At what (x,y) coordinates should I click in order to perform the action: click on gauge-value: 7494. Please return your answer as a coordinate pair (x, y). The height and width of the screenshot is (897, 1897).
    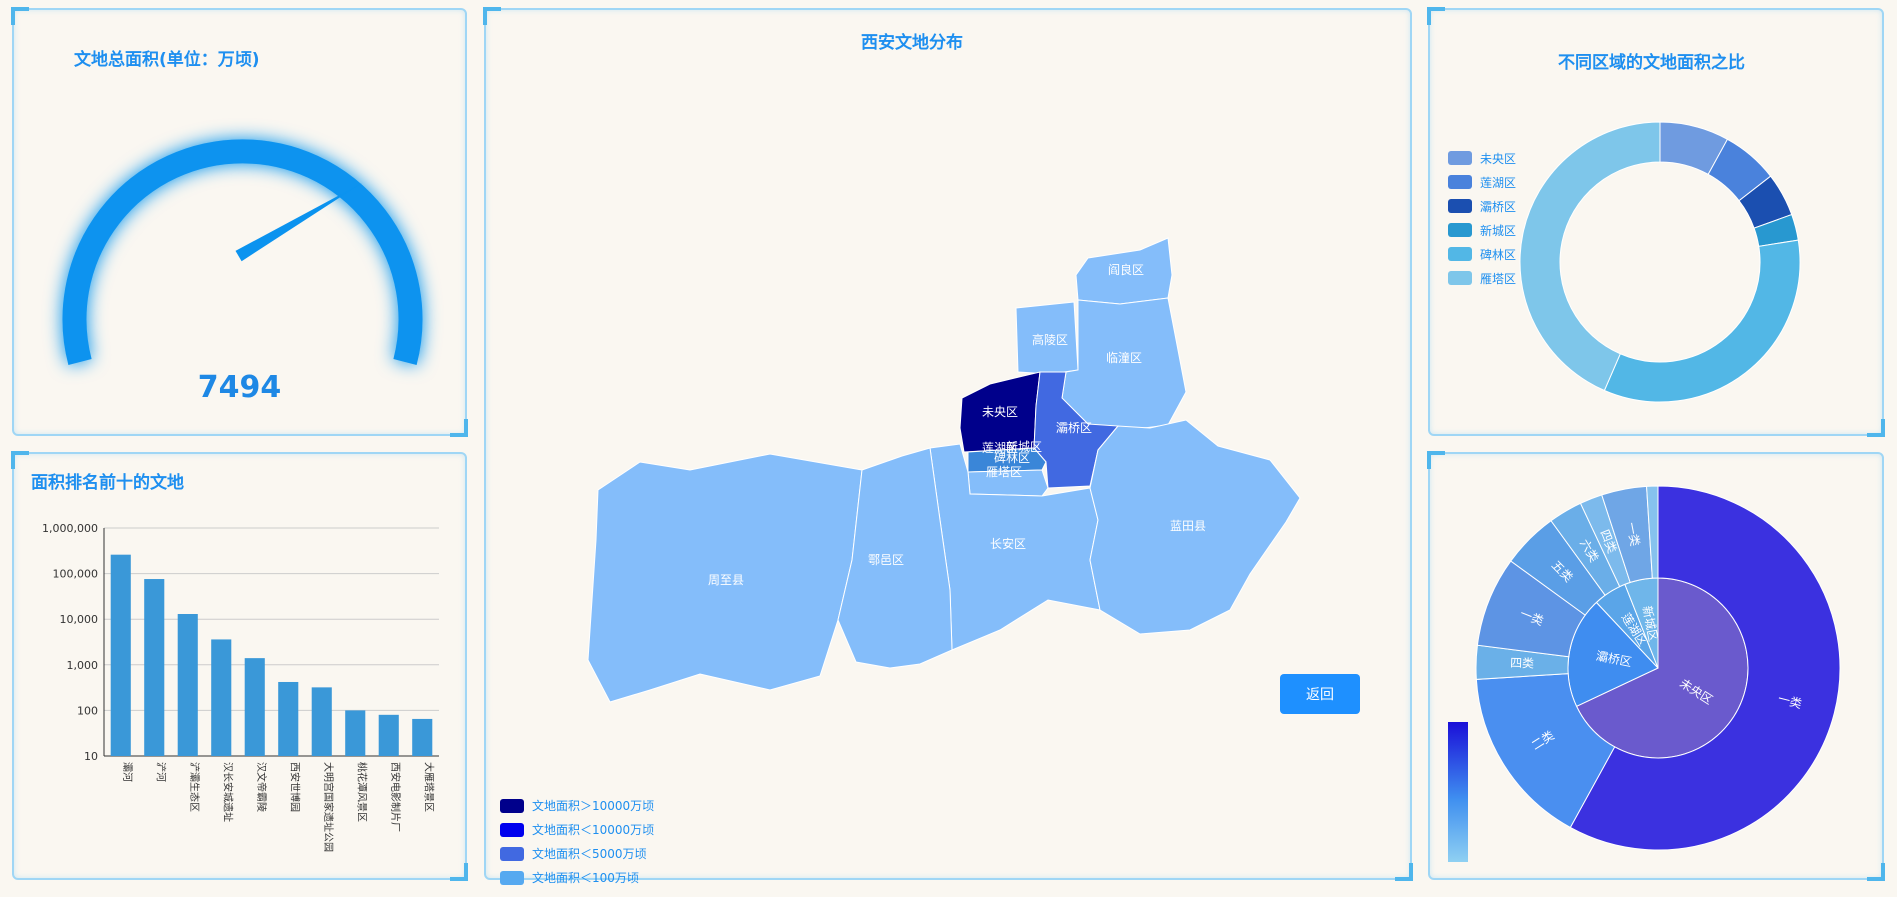
    Looking at the image, I should click on (239, 387).